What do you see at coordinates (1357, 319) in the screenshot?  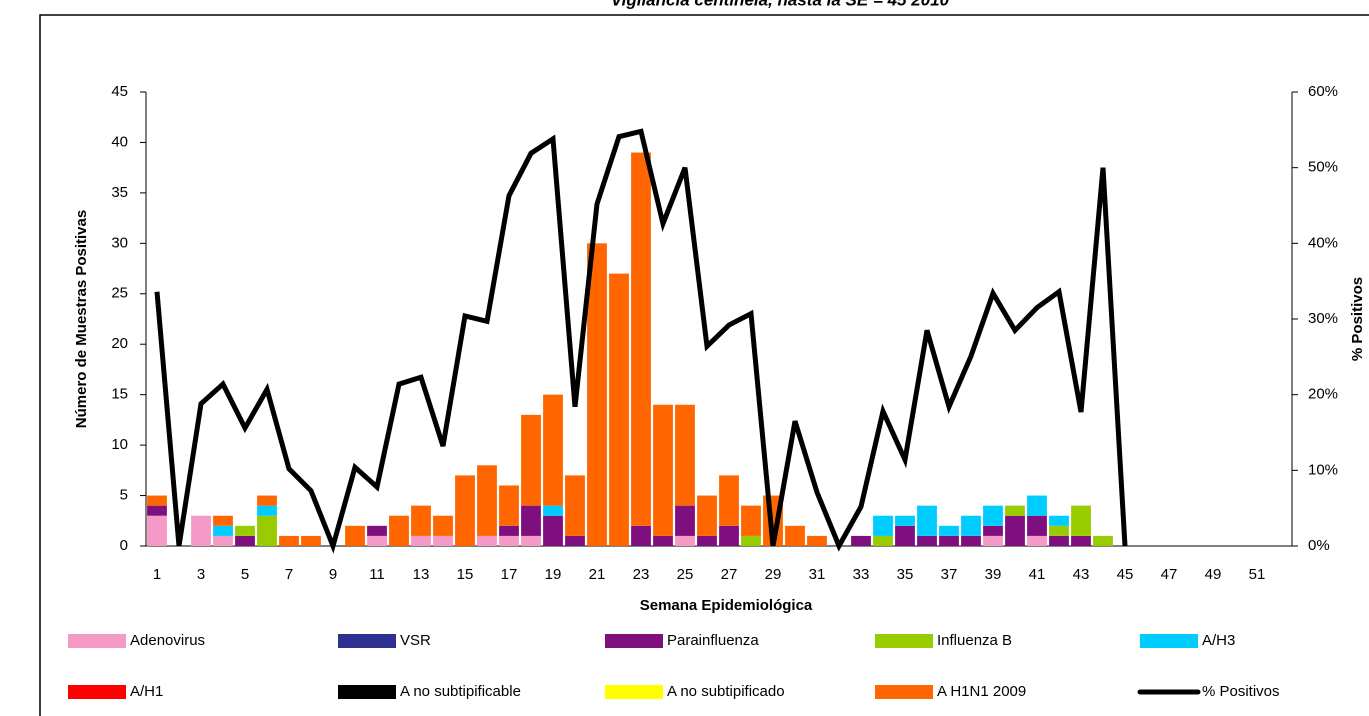 I see `y2-axis-label: % Positivos` at bounding box center [1357, 319].